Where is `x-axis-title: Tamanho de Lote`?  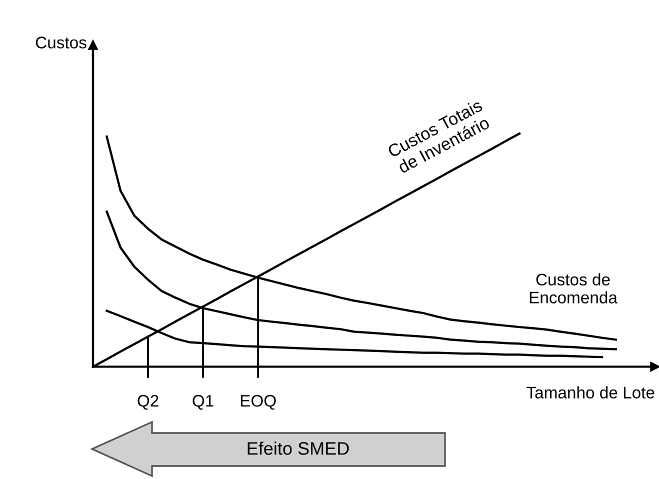
x-axis-title: Tamanho de Lote is located at coordinates (590, 392).